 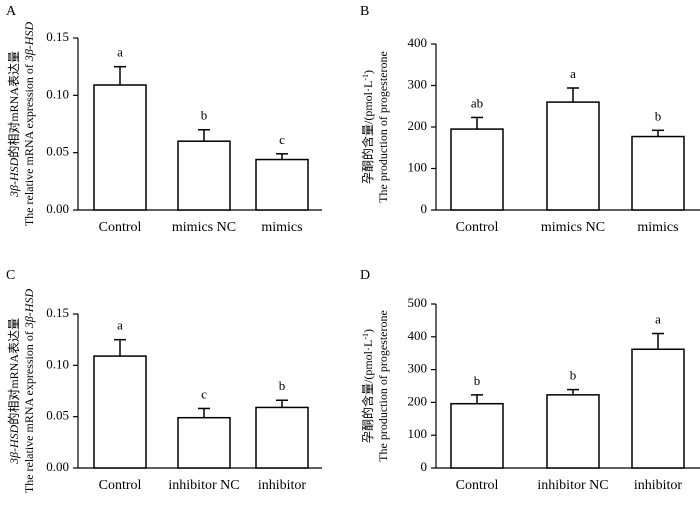 What do you see at coordinates (418, 302) in the screenshot?
I see `y-tick-label: 500` at bounding box center [418, 302].